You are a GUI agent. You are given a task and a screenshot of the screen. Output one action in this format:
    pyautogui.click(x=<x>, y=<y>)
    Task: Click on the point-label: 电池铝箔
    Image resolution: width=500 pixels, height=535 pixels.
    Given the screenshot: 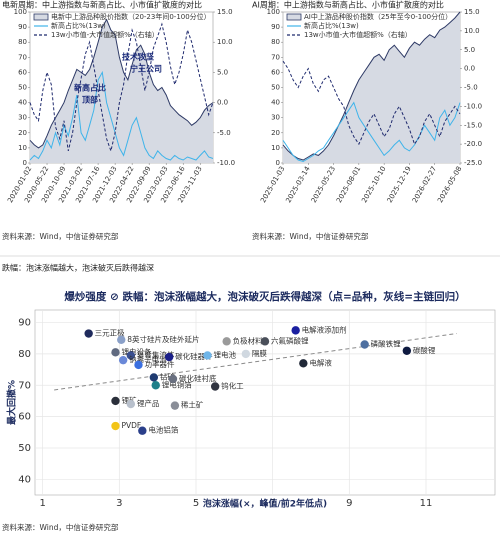 What is the action you would take?
    pyautogui.click(x=163, y=430)
    